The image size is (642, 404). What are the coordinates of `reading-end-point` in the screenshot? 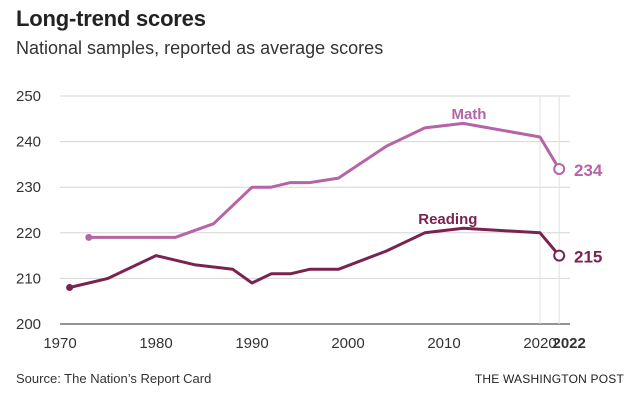 It's located at (559, 255).